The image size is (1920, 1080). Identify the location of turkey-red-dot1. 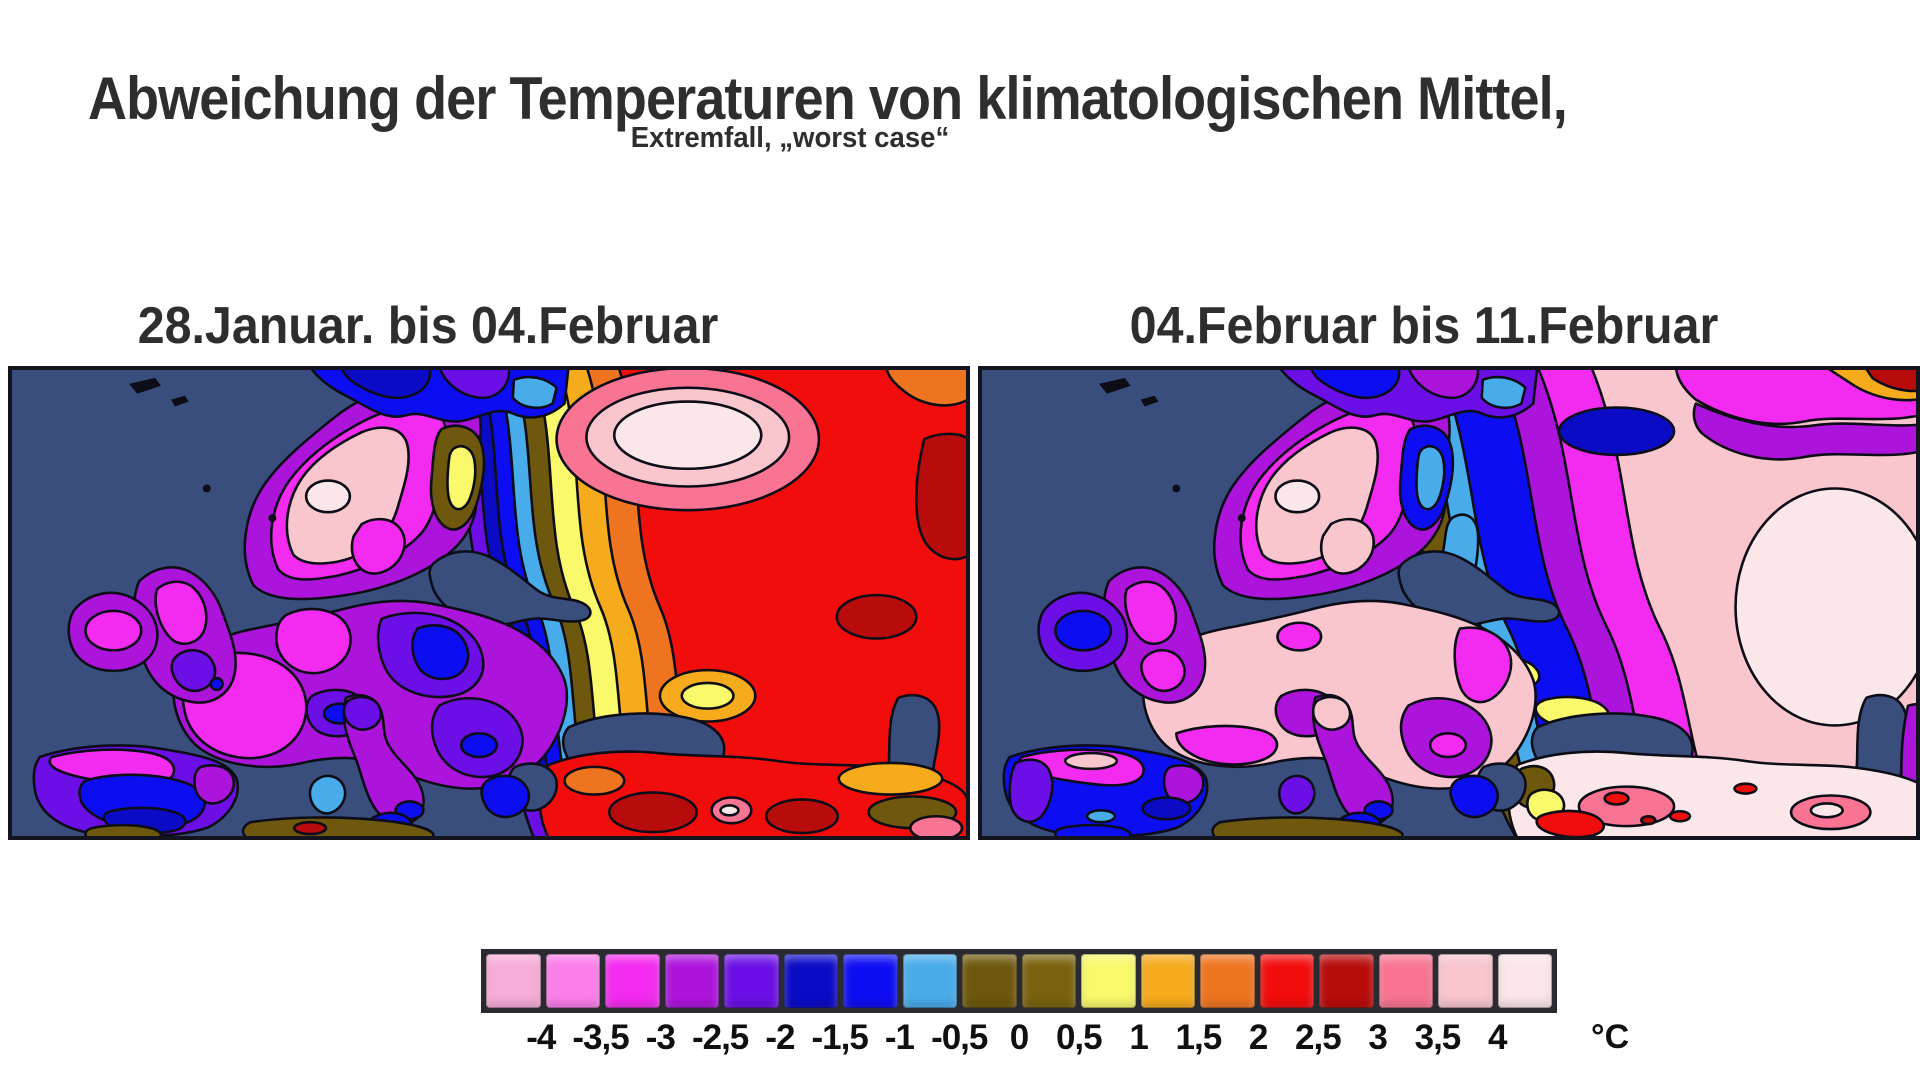
(1616, 798).